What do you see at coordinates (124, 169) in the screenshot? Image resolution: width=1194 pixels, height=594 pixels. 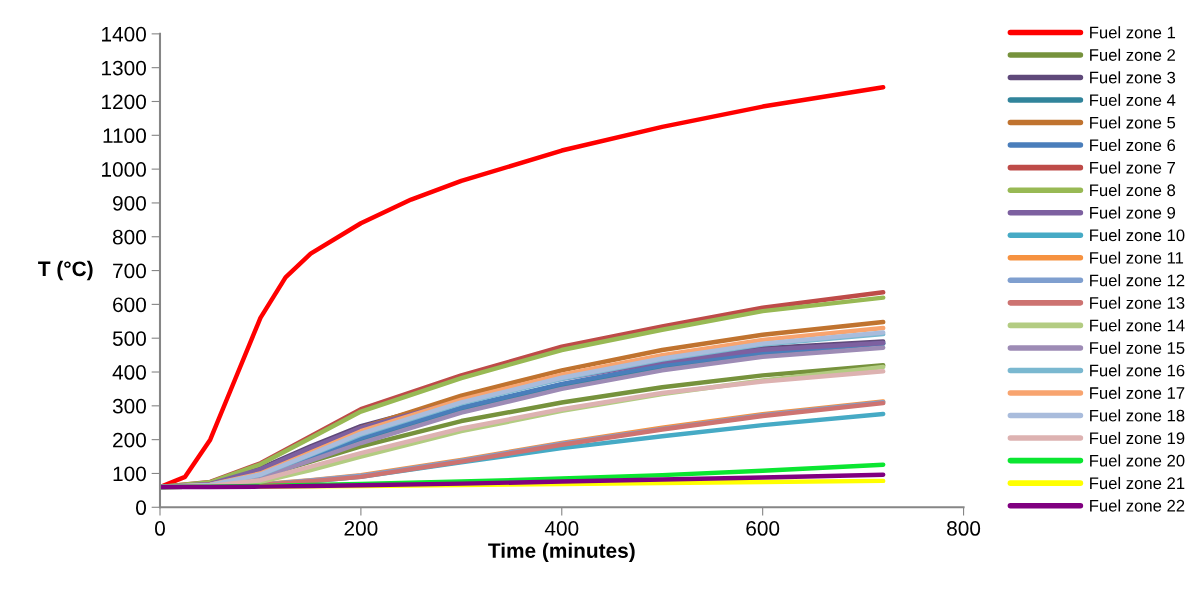 I see `y-tick-label: 1000` at bounding box center [124, 169].